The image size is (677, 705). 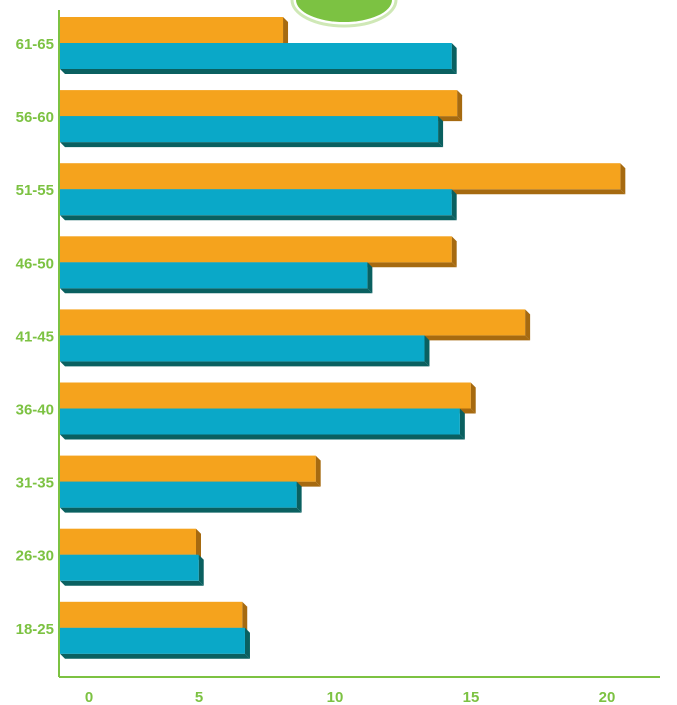 What do you see at coordinates (35, 44) in the screenshot?
I see `y-tick-label: 61-65` at bounding box center [35, 44].